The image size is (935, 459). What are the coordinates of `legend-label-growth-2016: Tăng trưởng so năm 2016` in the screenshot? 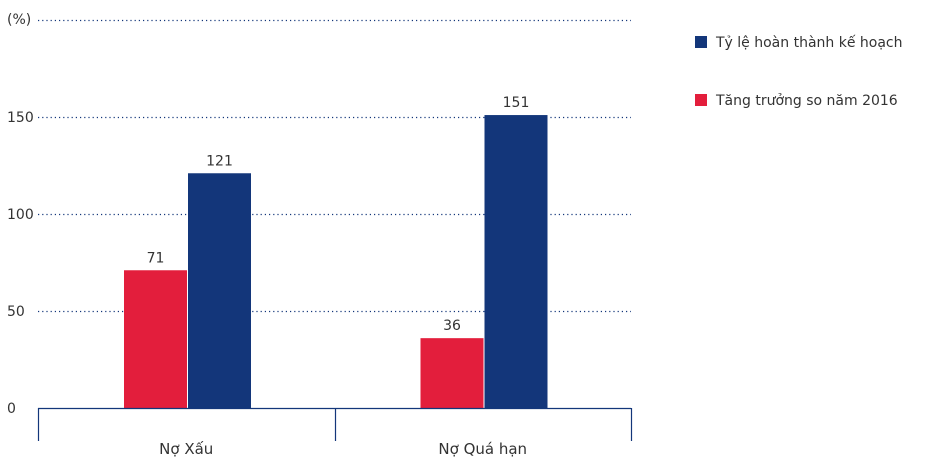 It's located at (807, 101).